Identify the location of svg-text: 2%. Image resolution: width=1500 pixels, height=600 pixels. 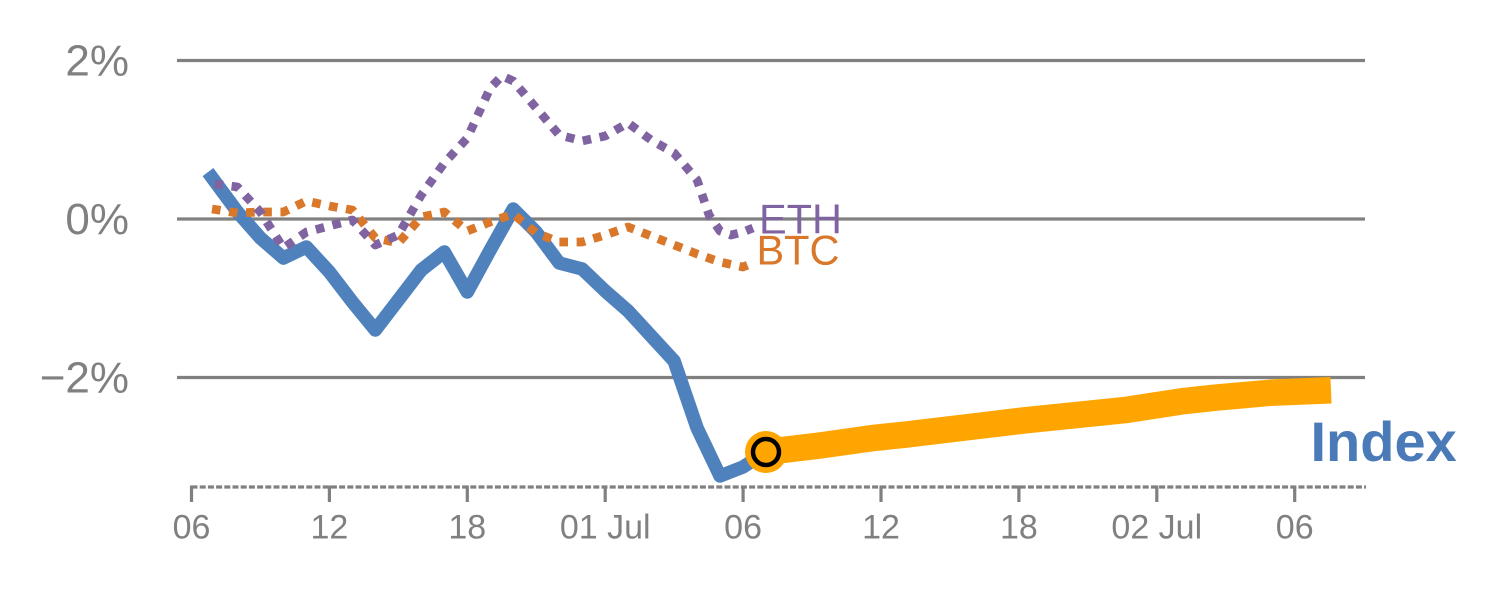
(97, 61).